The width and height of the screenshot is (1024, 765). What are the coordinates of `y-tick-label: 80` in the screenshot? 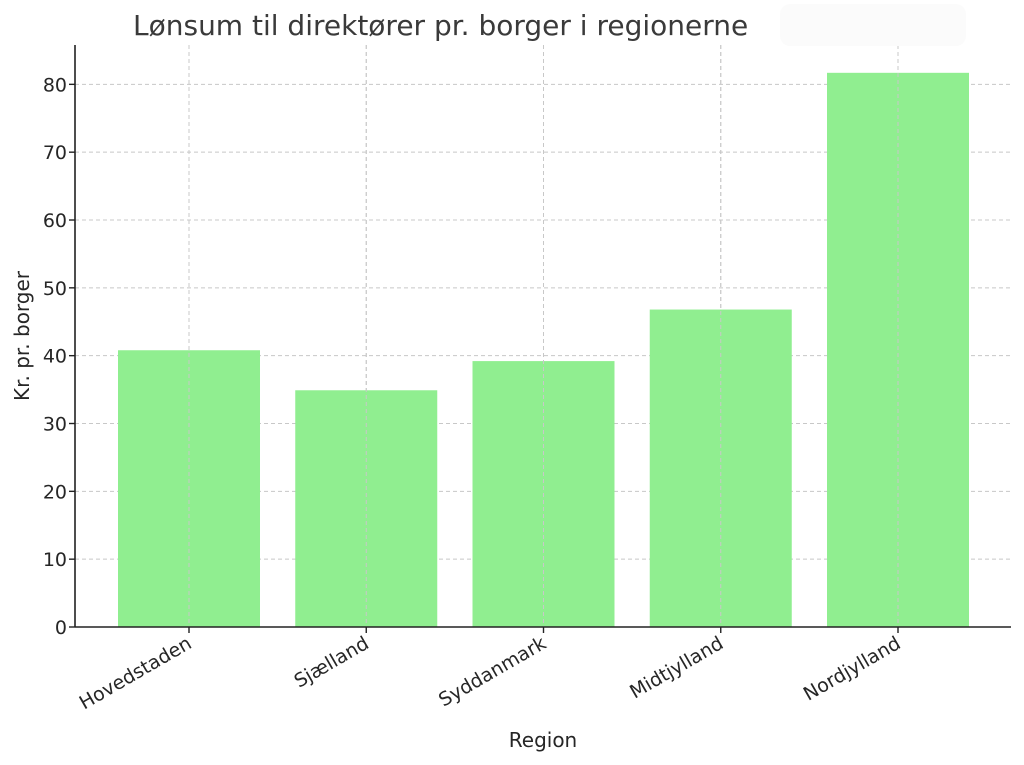 It's located at (55, 85).